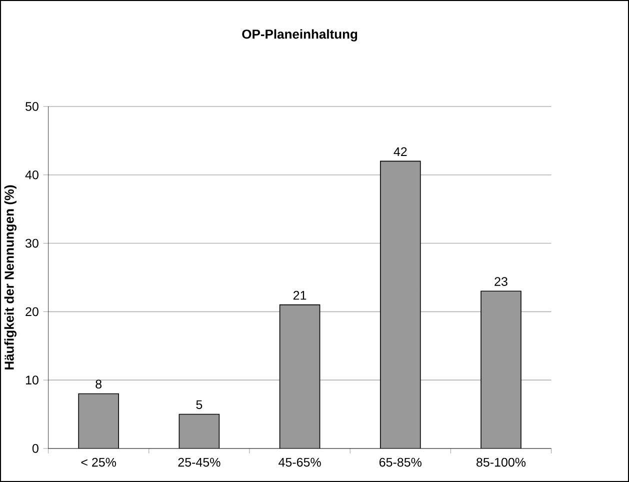 The width and height of the screenshot is (629, 482). I want to click on x-tick-label: 25-45%, so click(199, 462).